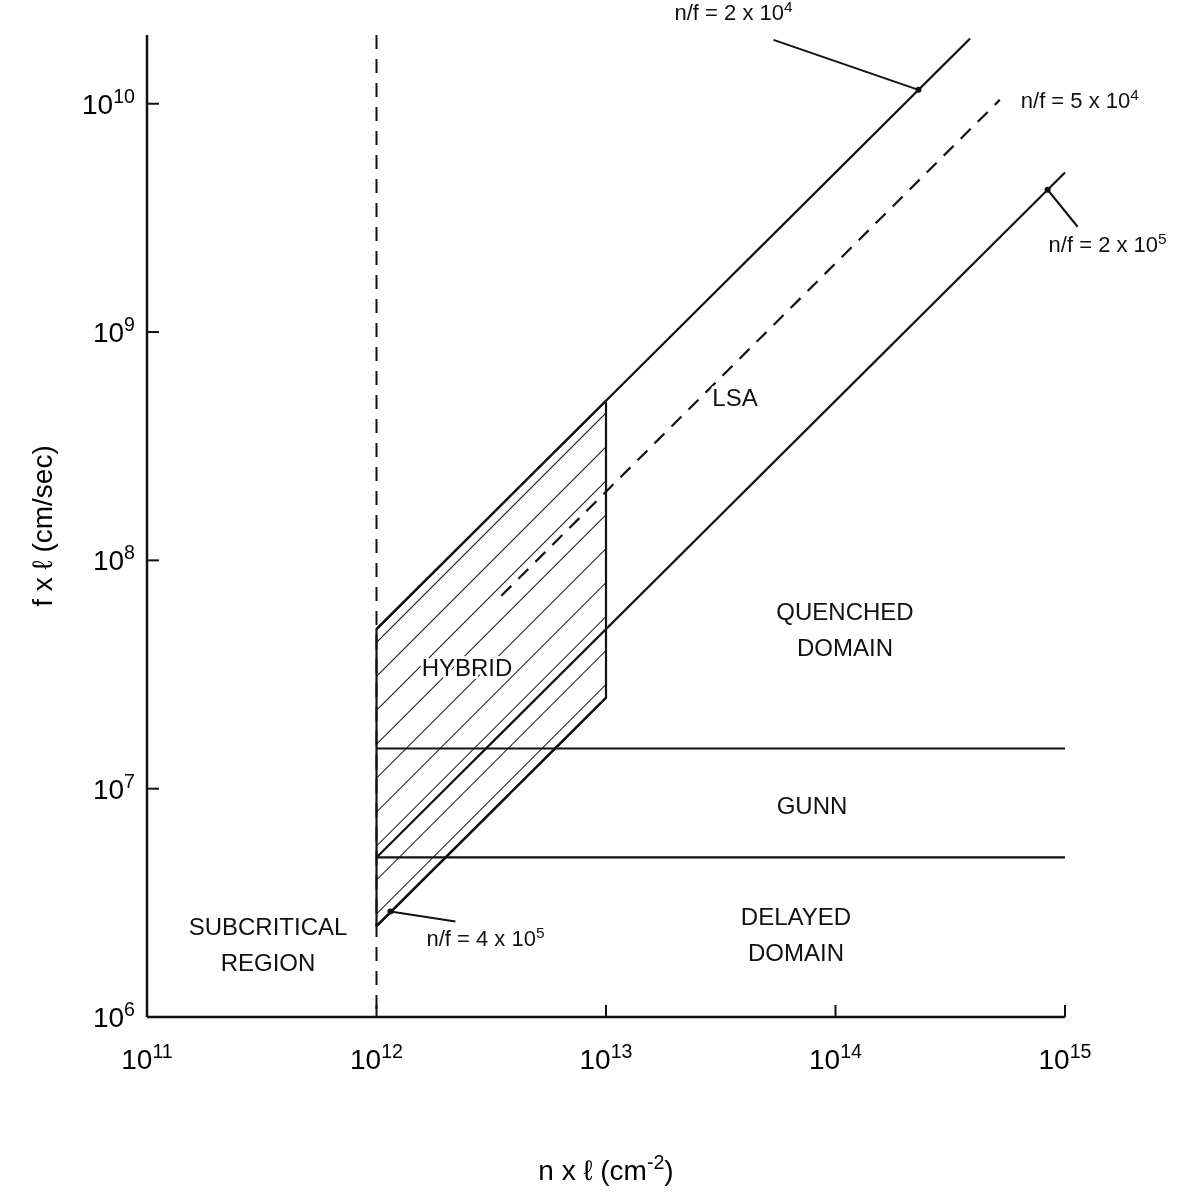 The height and width of the screenshot is (1201, 1188). I want to click on y-tick-label: 10$^{10}$, so click(109, 102).